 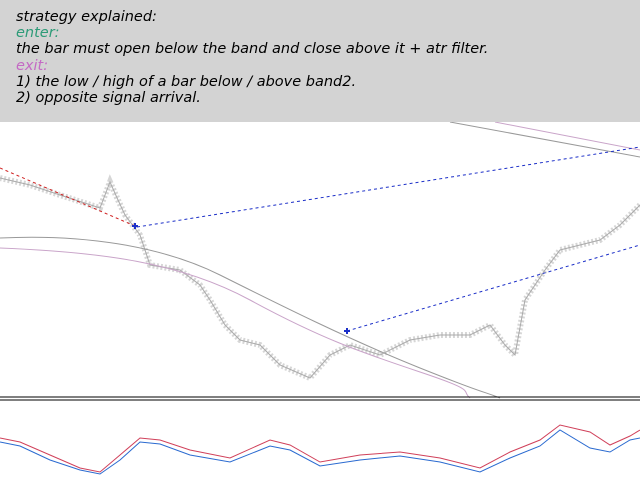 What do you see at coordinates (567, 136) in the screenshot?
I see `band-upper-second` at bounding box center [567, 136].